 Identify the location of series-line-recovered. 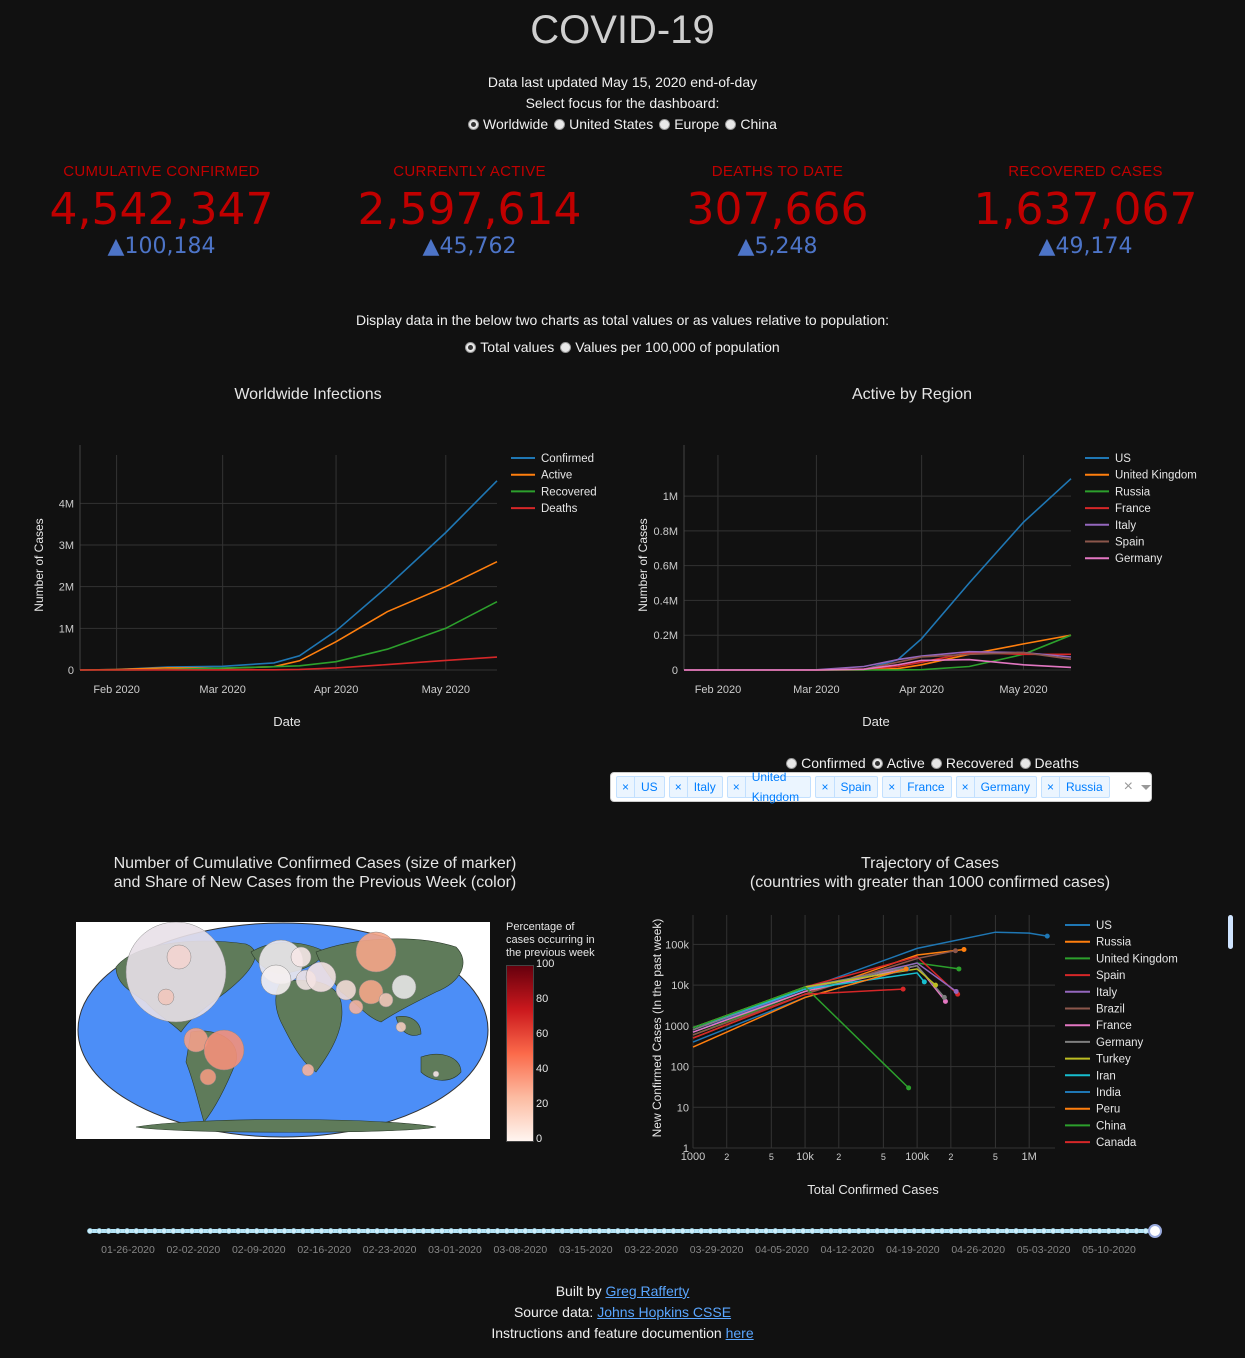
(289, 635).